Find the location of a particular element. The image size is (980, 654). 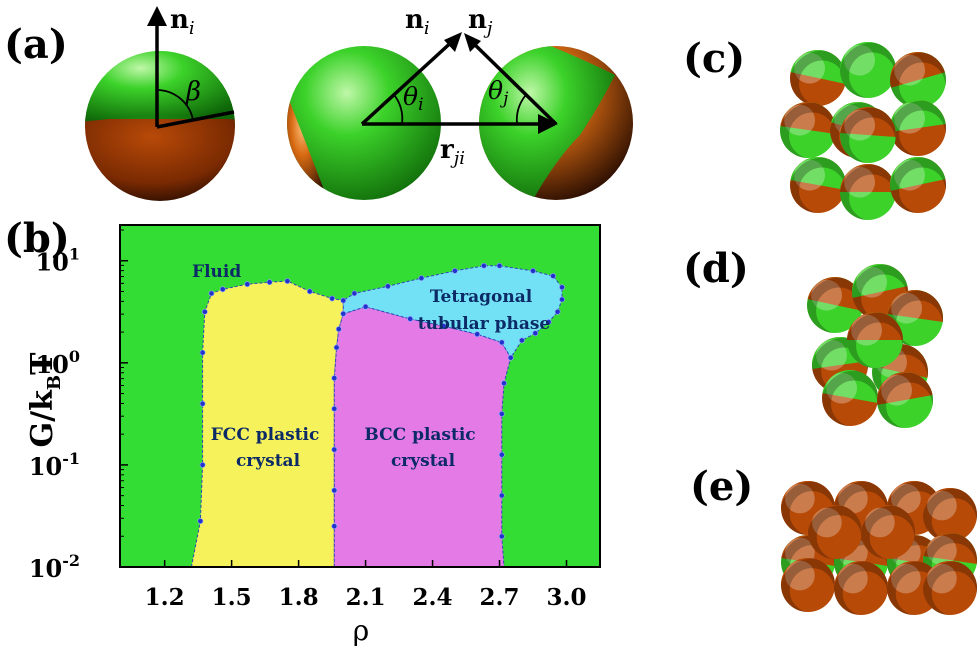

panel-label-d: (d) is located at coordinates (716, 268).